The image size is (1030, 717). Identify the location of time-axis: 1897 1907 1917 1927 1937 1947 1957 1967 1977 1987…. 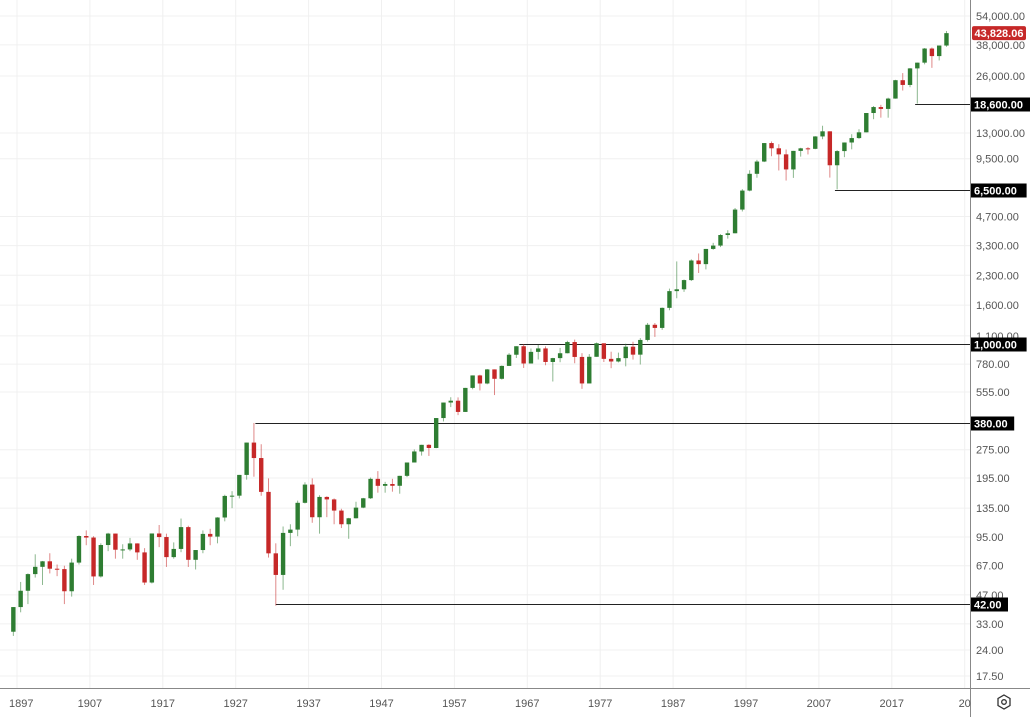
(490, 704).